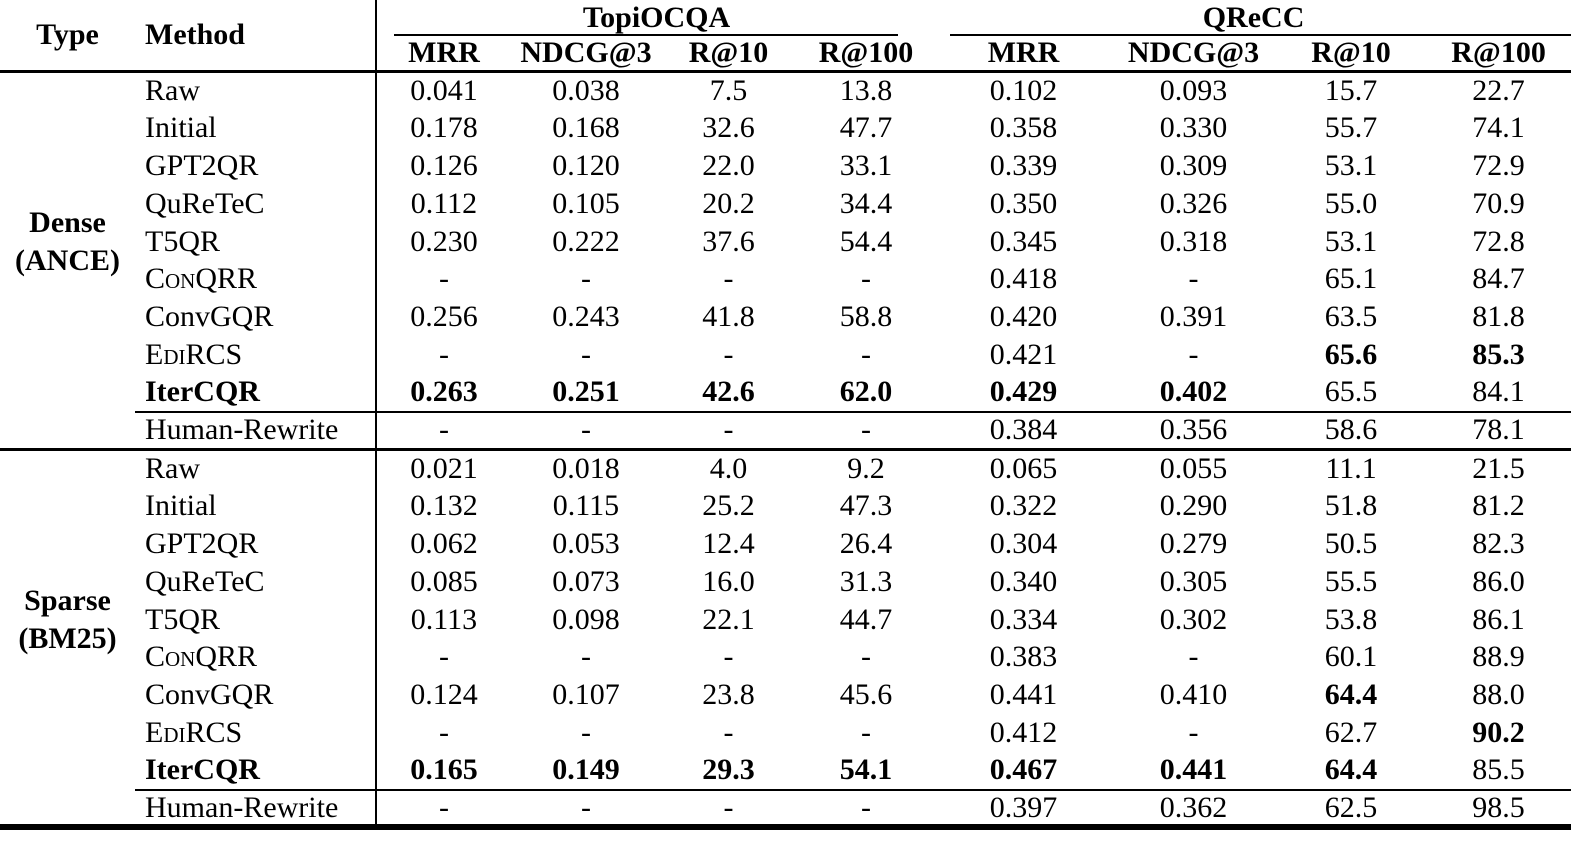  Describe the element at coordinates (444, 392) in the screenshot. I see `value-cell: 0.263` at that location.